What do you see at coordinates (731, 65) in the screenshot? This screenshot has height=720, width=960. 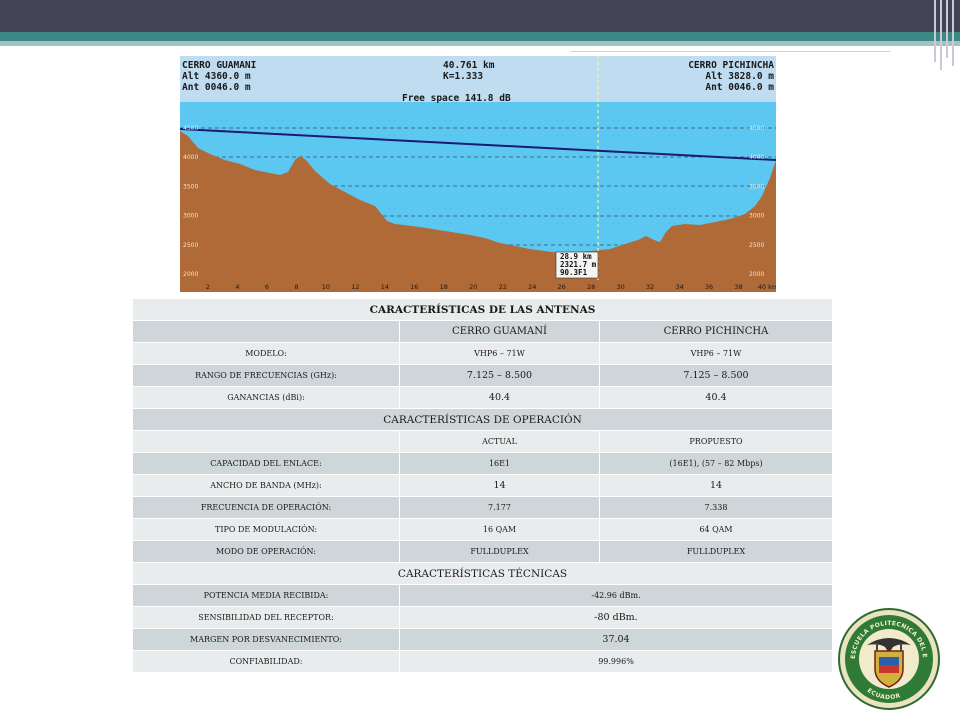 I see `right-site-name: CERRO PICHINCHA` at bounding box center [731, 65].